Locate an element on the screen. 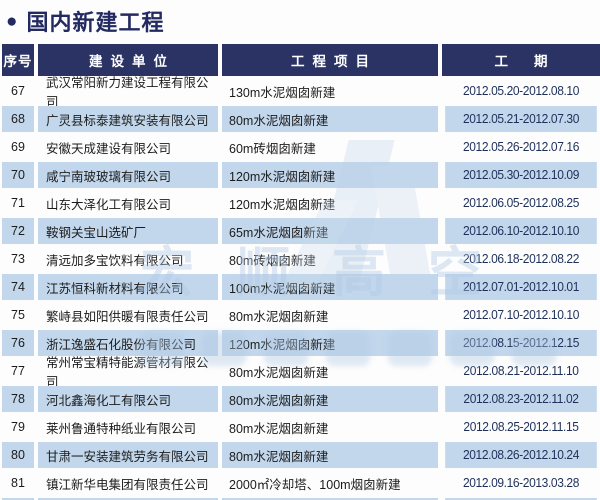 The height and width of the screenshot is (500, 600). cell-company: 咸宁南玻玻璃有限公司 is located at coordinates (128, 175).